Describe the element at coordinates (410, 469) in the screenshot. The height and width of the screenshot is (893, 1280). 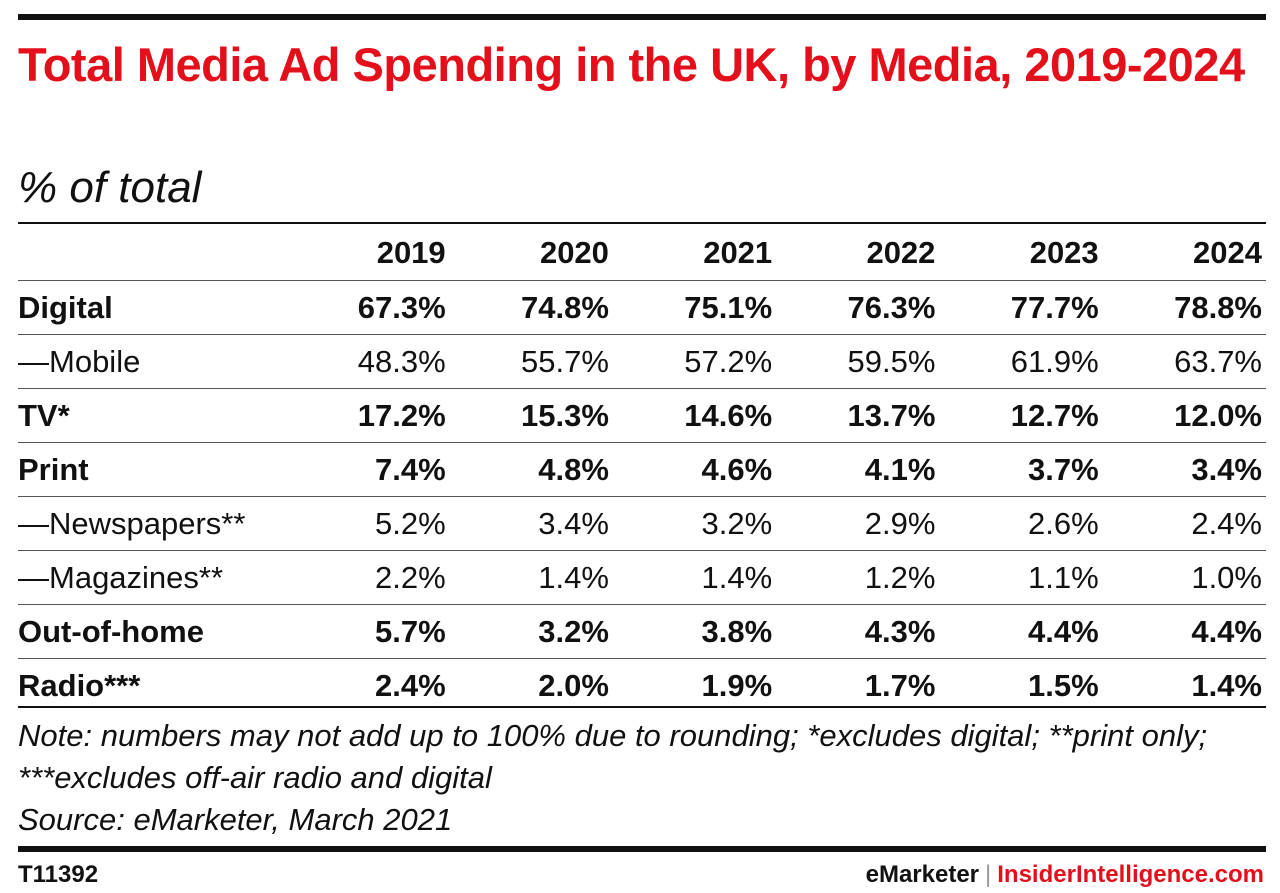
I see `value-cell: 7.4%` at that location.